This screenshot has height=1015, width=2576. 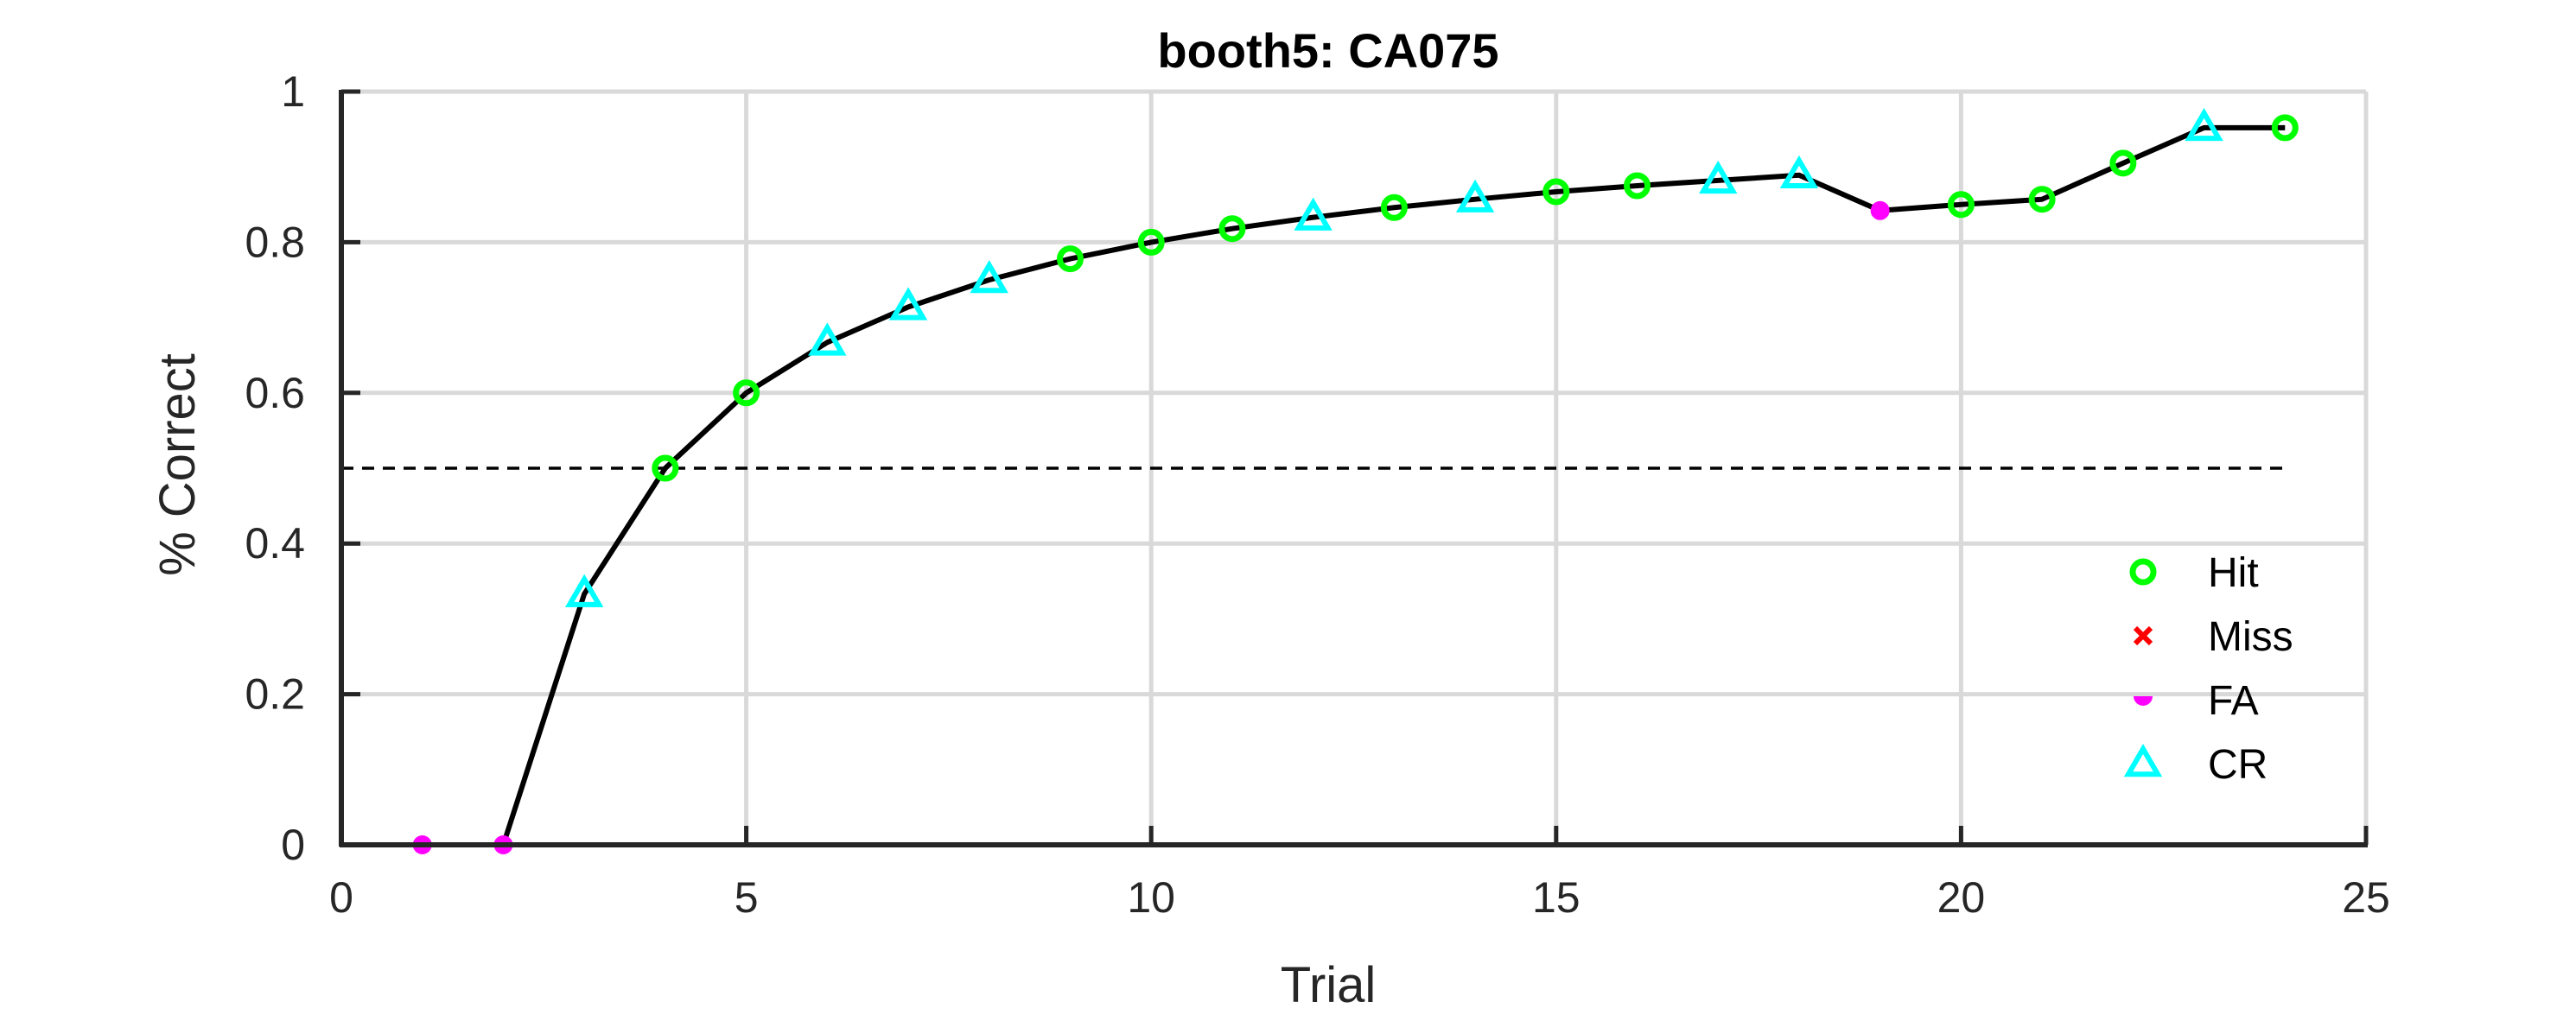 I want to click on legend-entry-hit: Hit, so click(x=2194, y=573).